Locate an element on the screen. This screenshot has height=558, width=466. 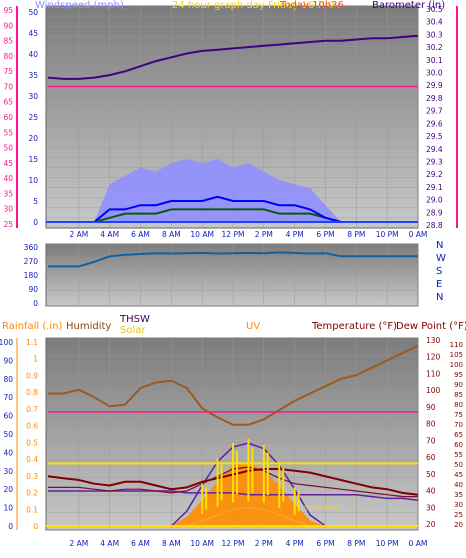
wind-outer-tick: 30 is located at coordinates (8, 209).